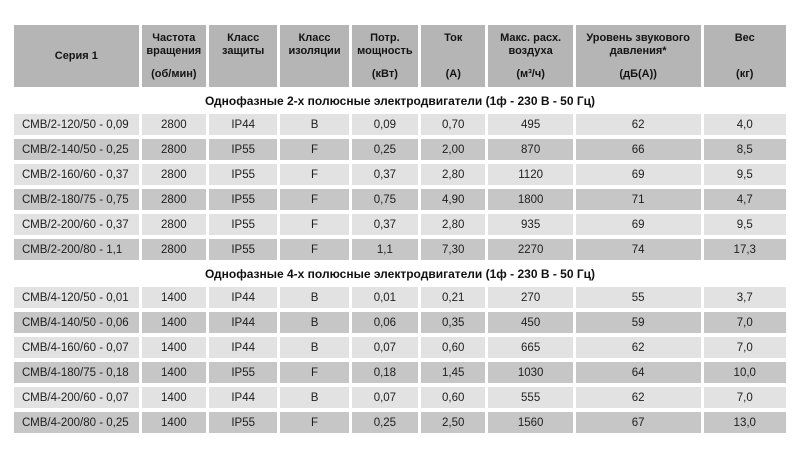 This screenshot has height=450, width=800. What do you see at coordinates (530, 322) in the screenshot?
I see `value-cell: 450` at bounding box center [530, 322].